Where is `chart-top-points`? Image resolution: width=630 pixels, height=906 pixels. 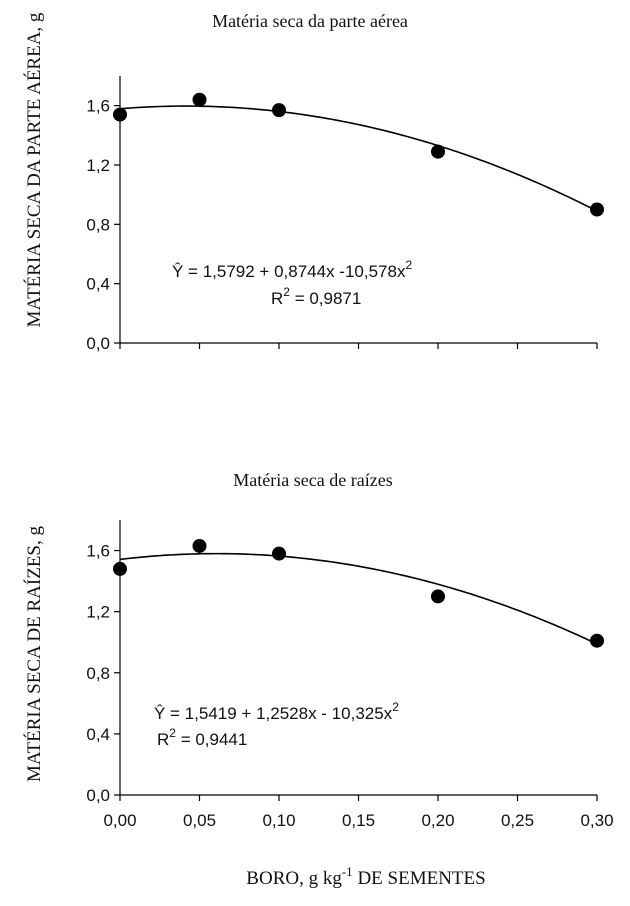
chart-top-points is located at coordinates (358, 154).